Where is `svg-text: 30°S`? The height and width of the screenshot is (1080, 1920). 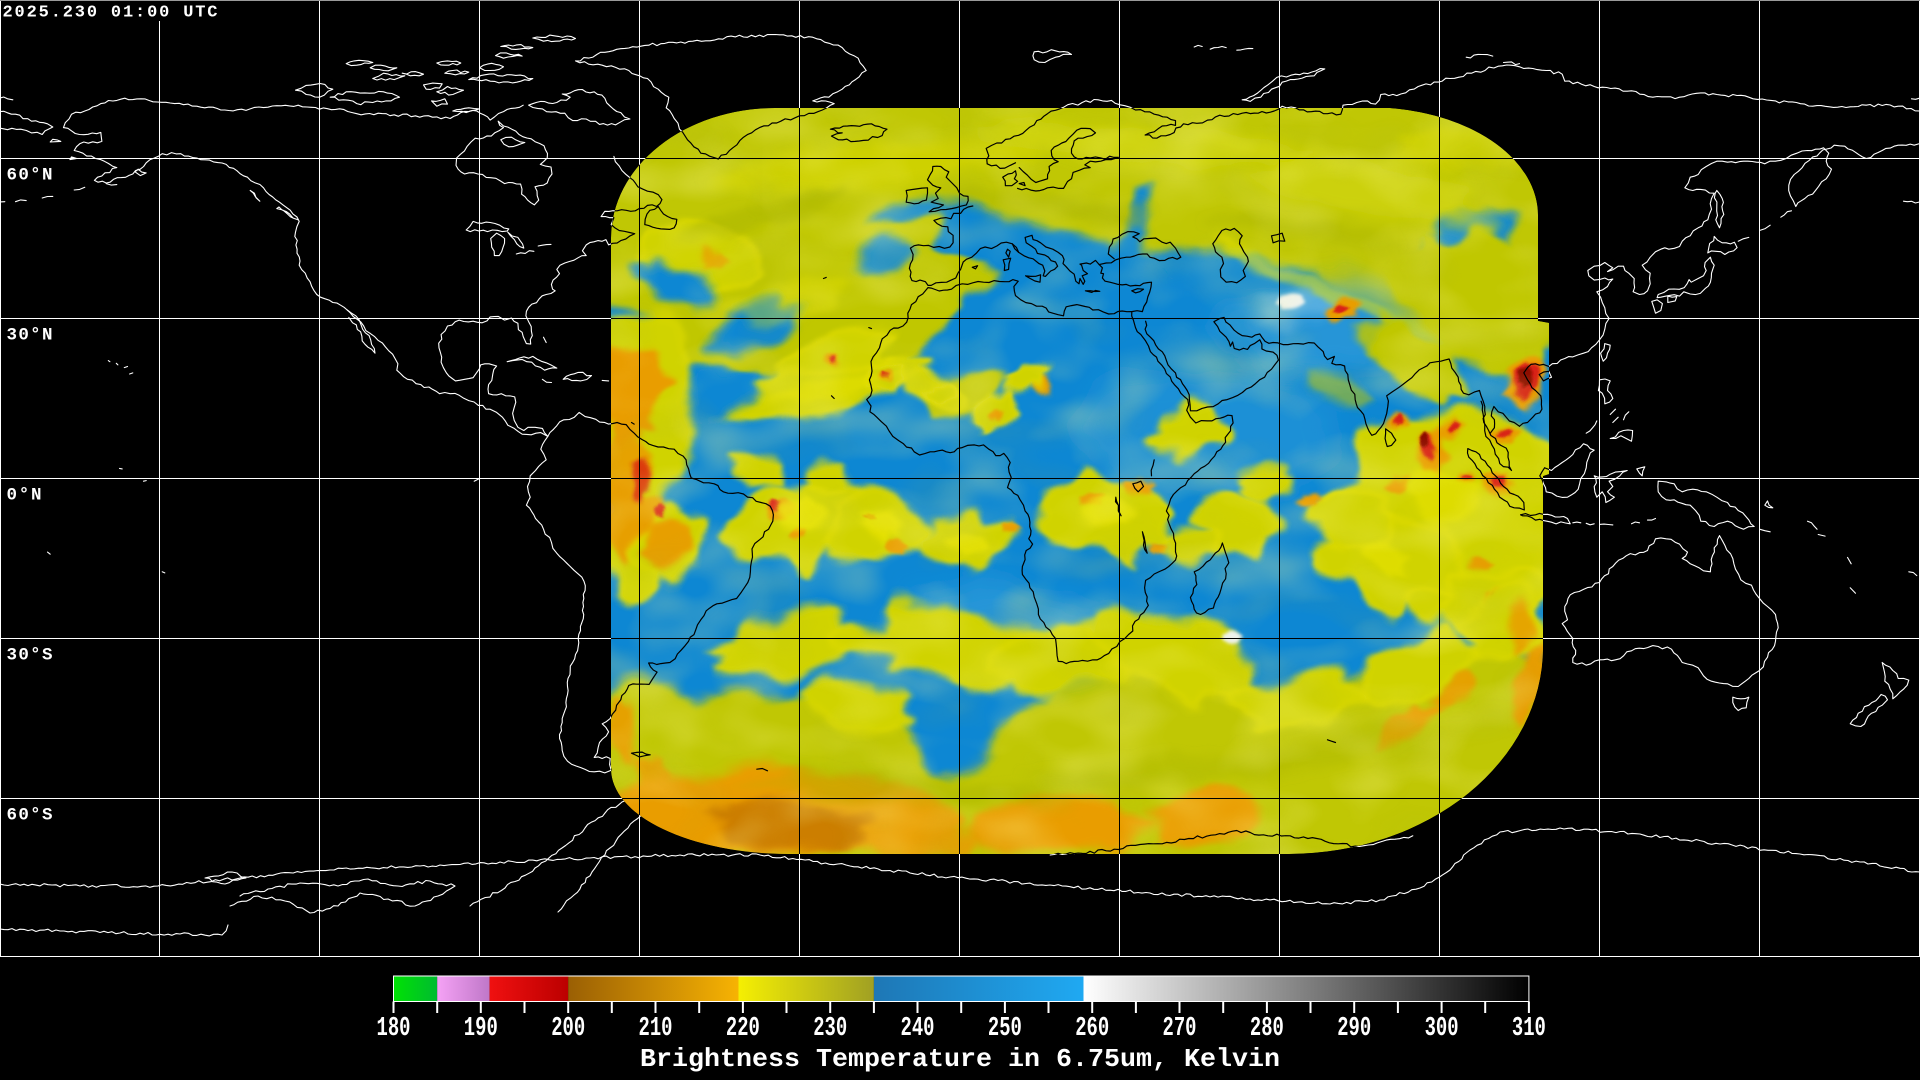
svg-text: 30°S is located at coordinates (30, 655).